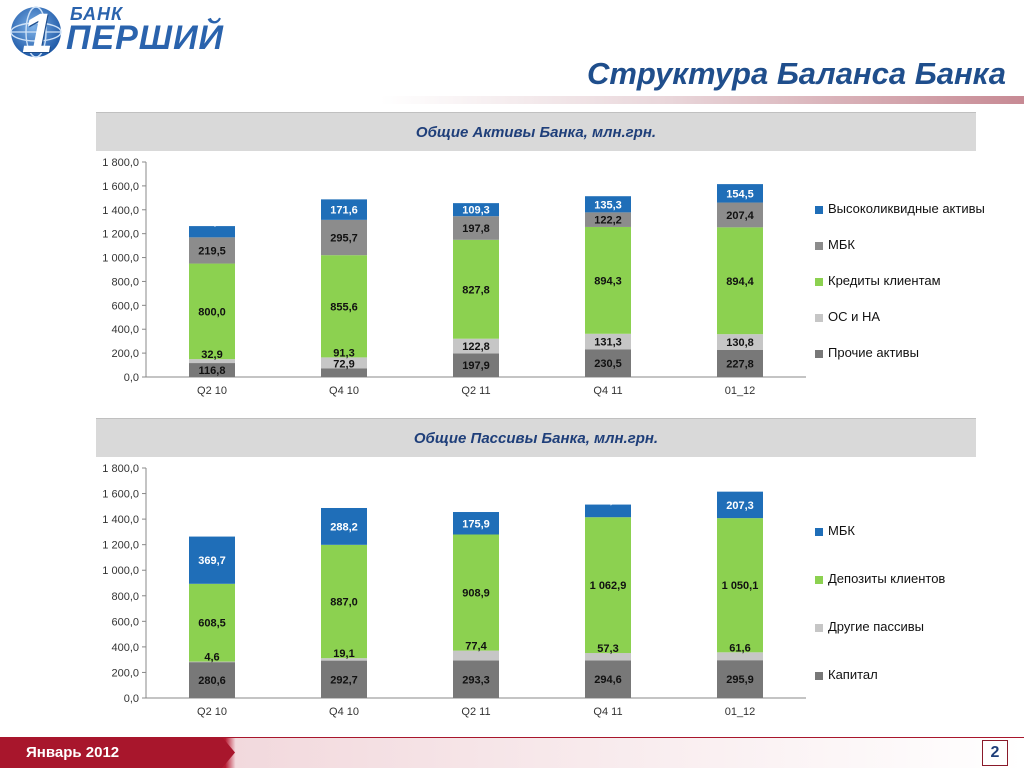  What do you see at coordinates (120, 571) in the screenshot?
I see `liabilities-y-tick-label: 1 000,0` at bounding box center [120, 571].